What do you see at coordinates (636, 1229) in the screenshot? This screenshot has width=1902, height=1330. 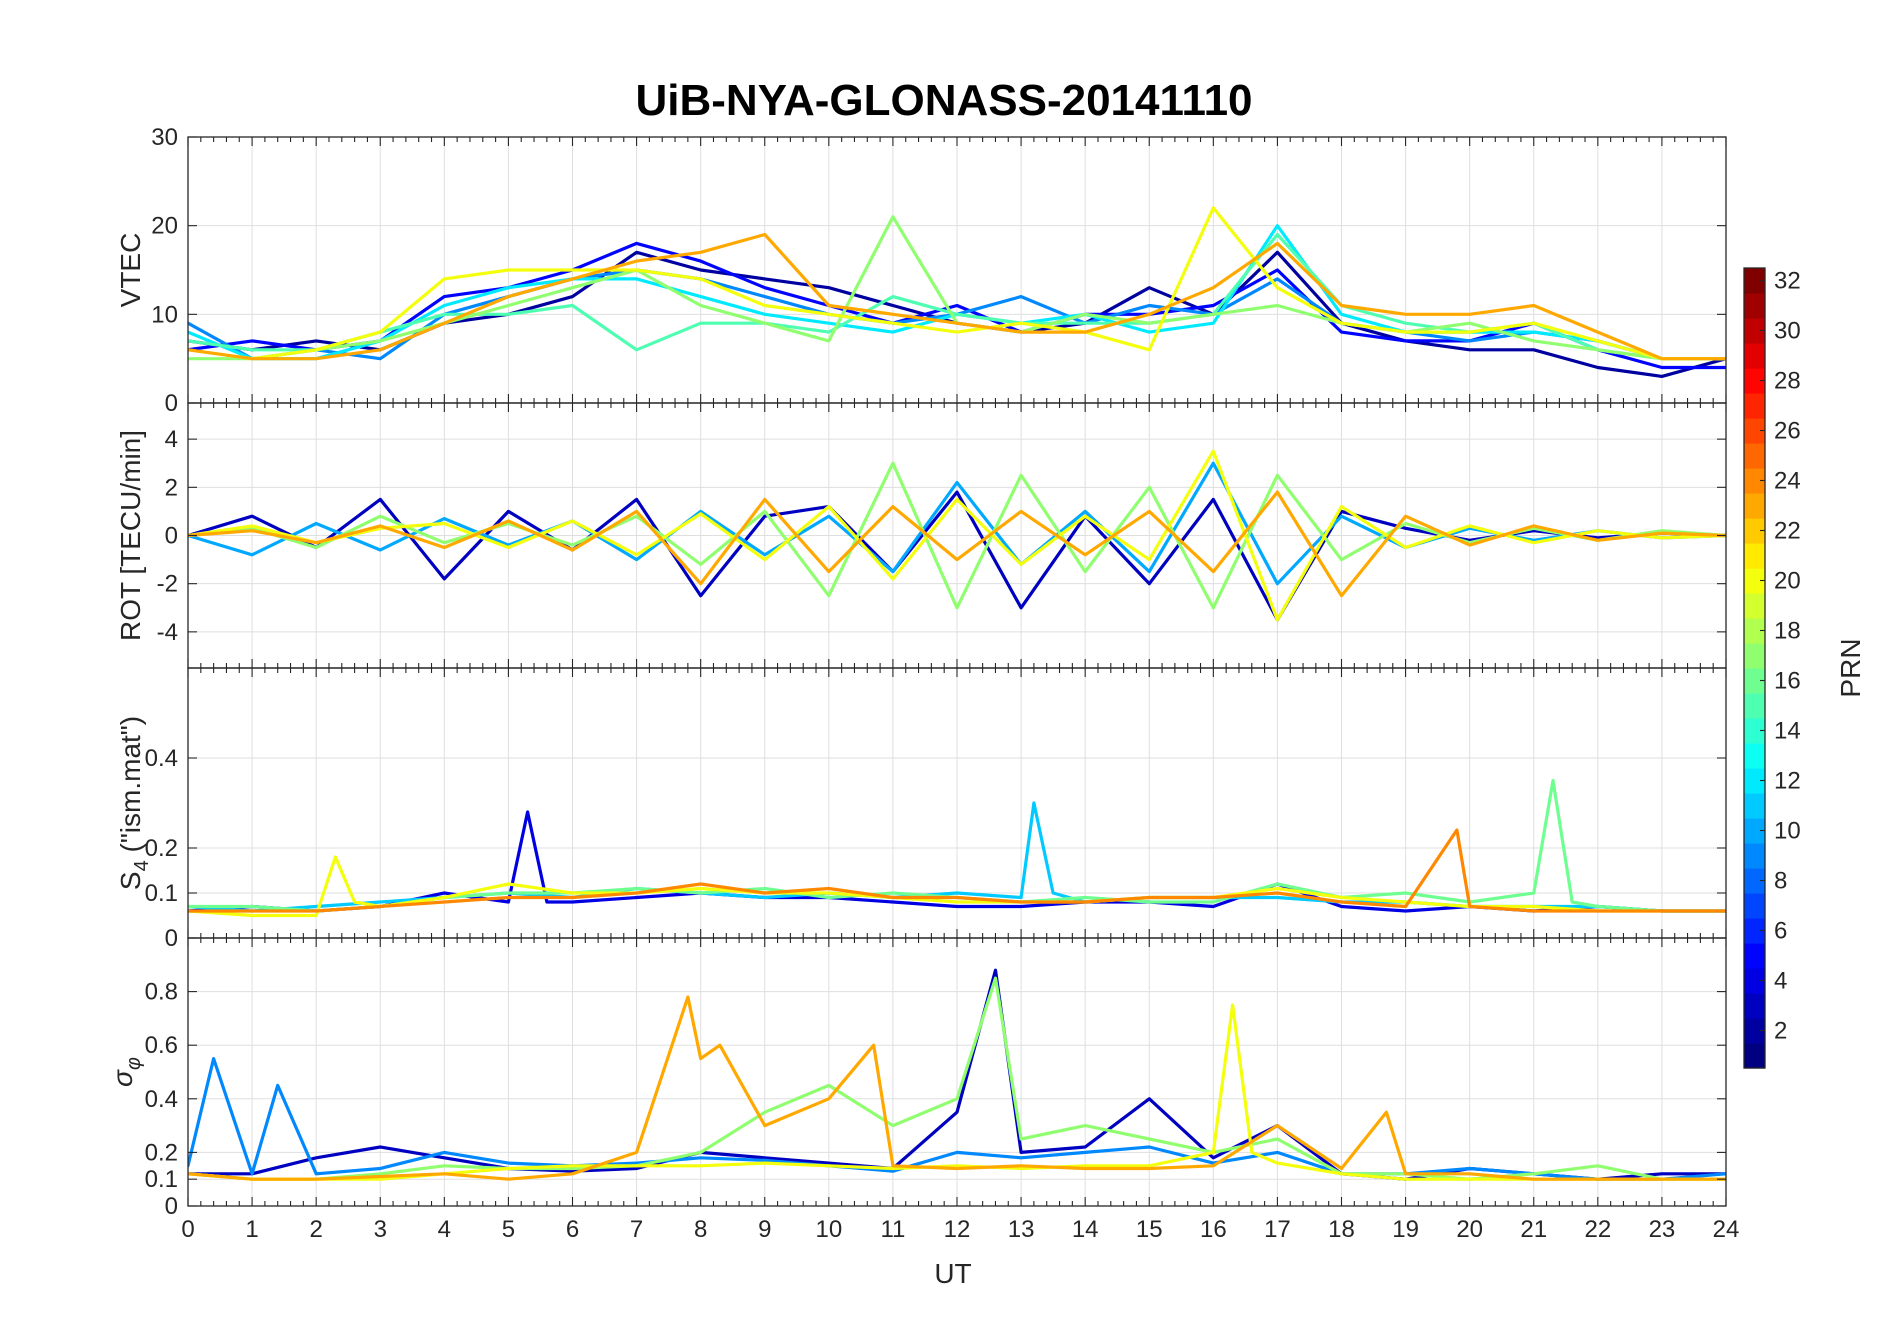 I see `x-tick-label: 7` at bounding box center [636, 1229].